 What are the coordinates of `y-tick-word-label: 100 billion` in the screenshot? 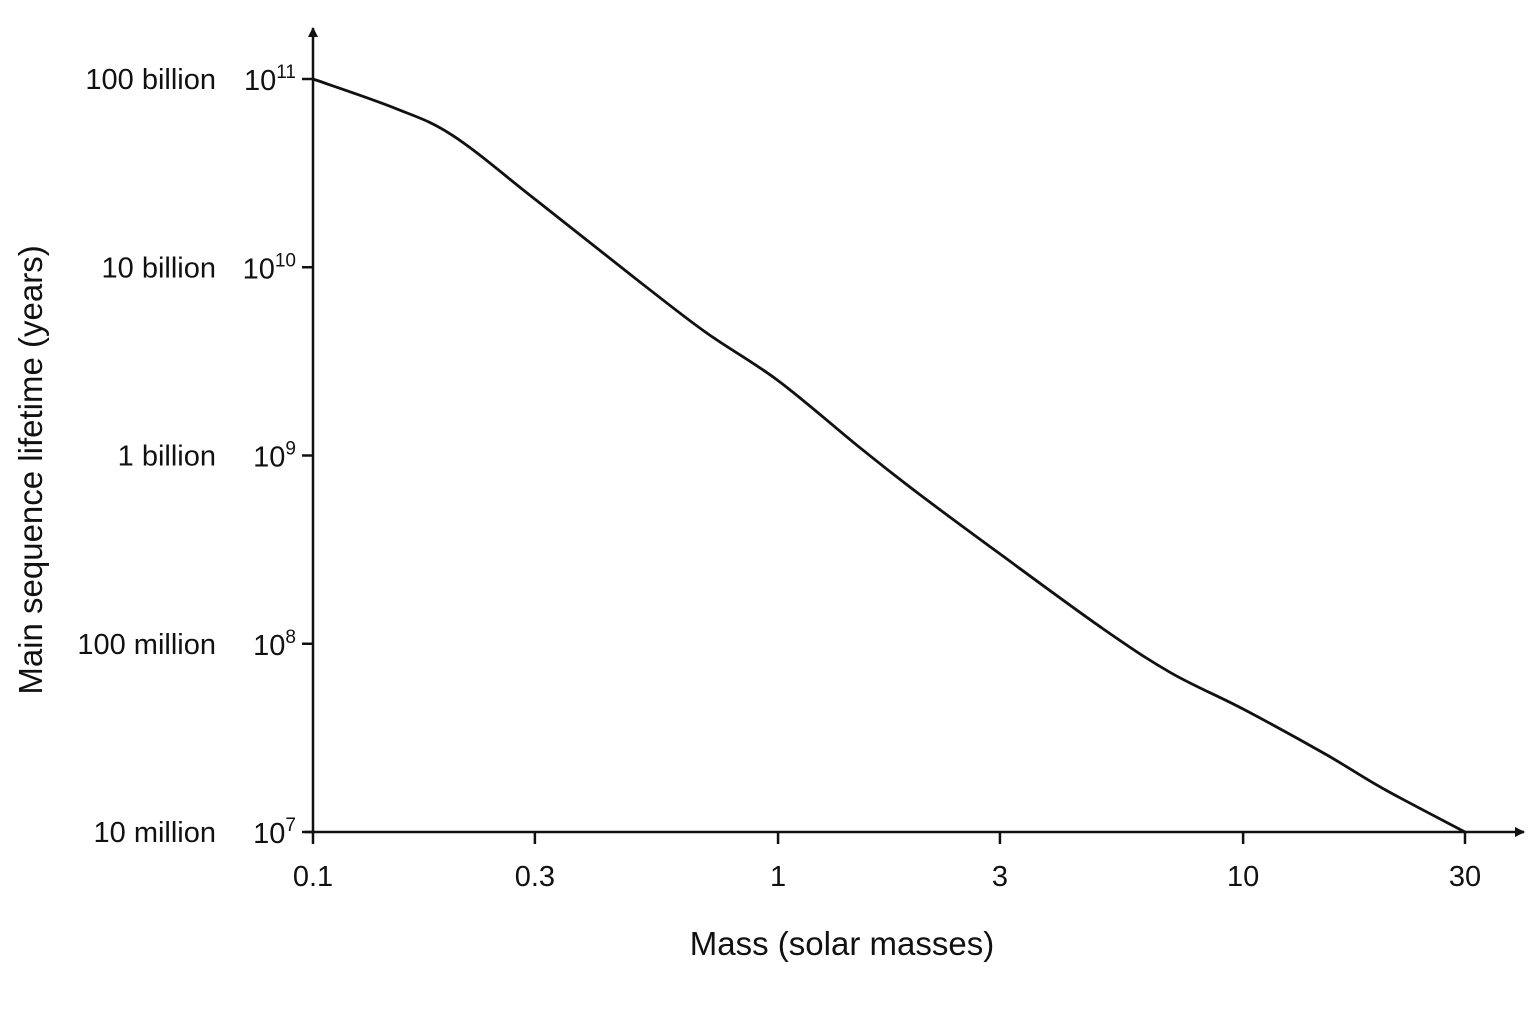 It's located at (150, 80).